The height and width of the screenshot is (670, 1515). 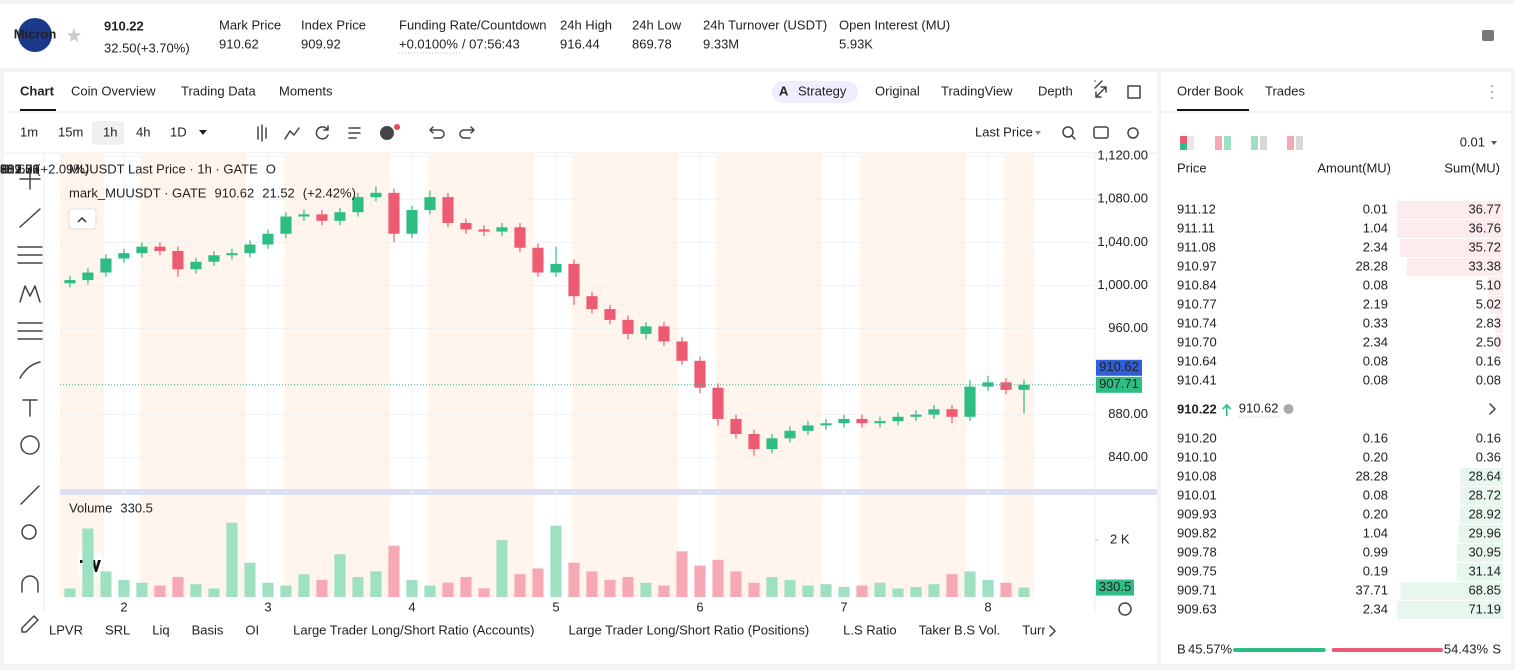 What do you see at coordinates (160, 629) in the screenshot?
I see `indicator-tab: Liq` at bounding box center [160, 629].